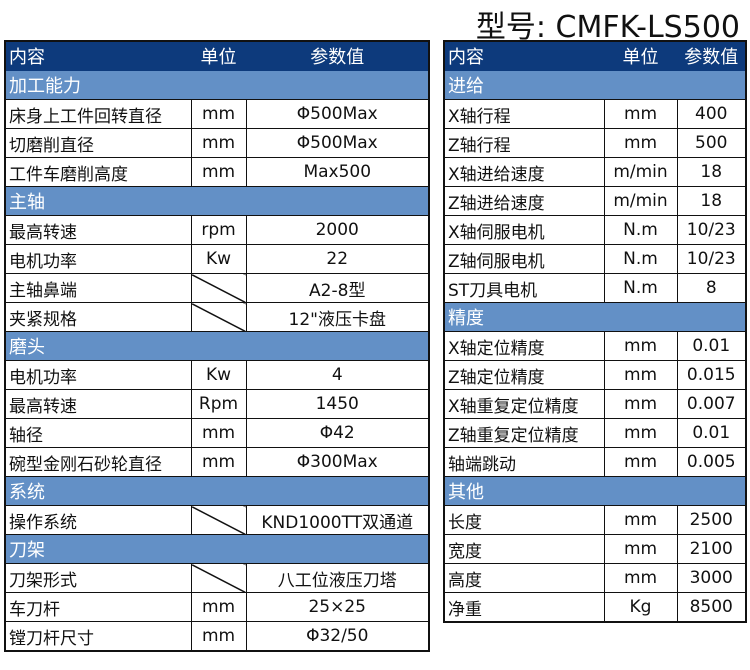  Describe the element at coordinates (524, 172) in the screenshot. I see `item-name: X轴进给速度` at that location.